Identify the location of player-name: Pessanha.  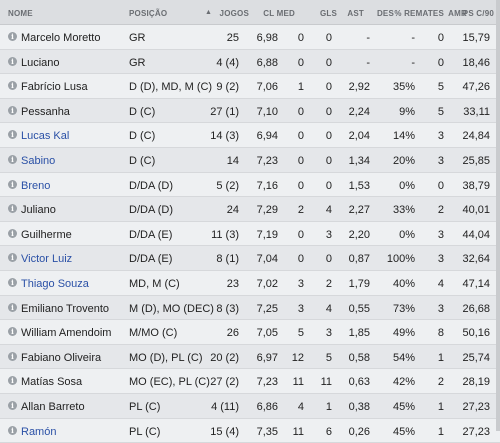
(45, 112).